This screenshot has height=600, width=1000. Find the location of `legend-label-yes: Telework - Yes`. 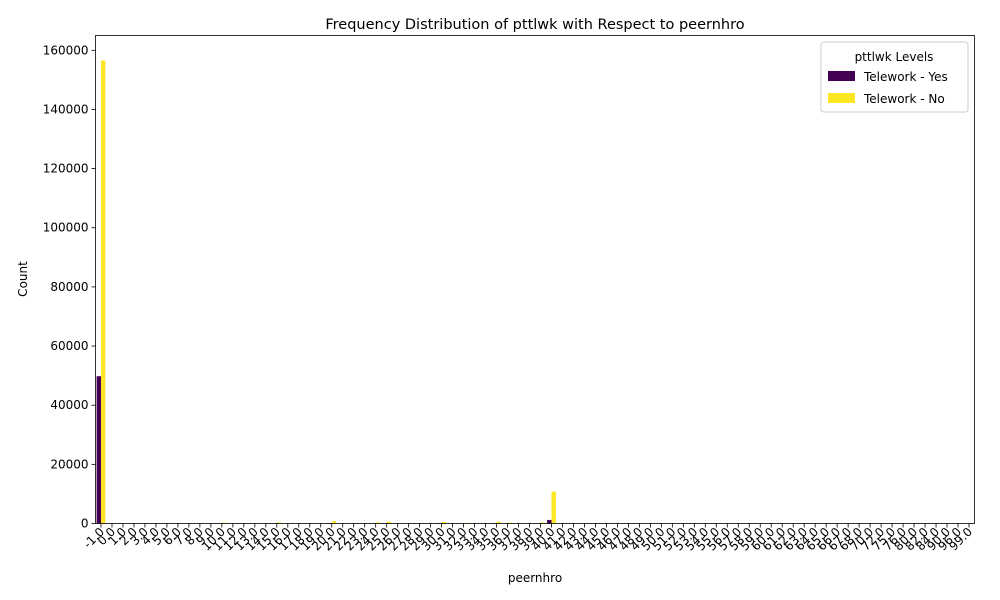

legend-label-yes: Telework - Yes is located at coordinates (905, 77).